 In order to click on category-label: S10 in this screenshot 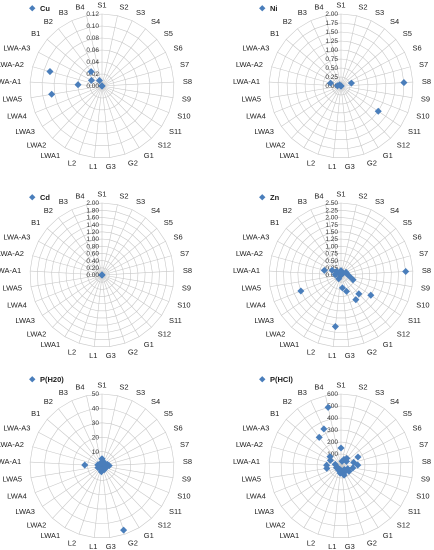, I will do `click(422, 304)`.